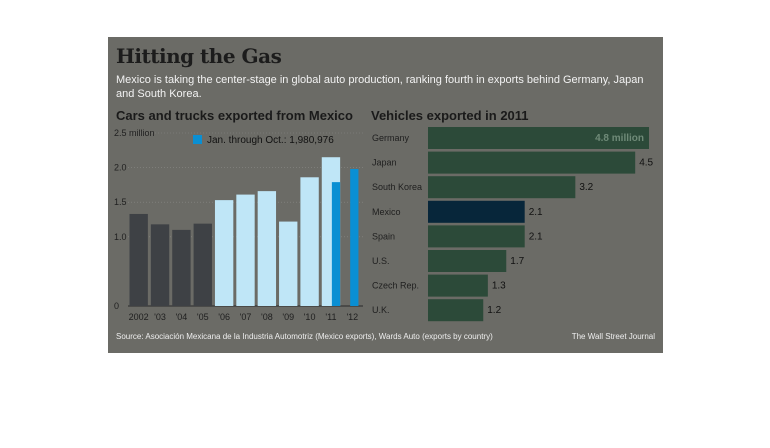  What do you see at coordinates (384, 163) in the screenshot?
I see `country-label: Japan` at bounding box center [384, 163].